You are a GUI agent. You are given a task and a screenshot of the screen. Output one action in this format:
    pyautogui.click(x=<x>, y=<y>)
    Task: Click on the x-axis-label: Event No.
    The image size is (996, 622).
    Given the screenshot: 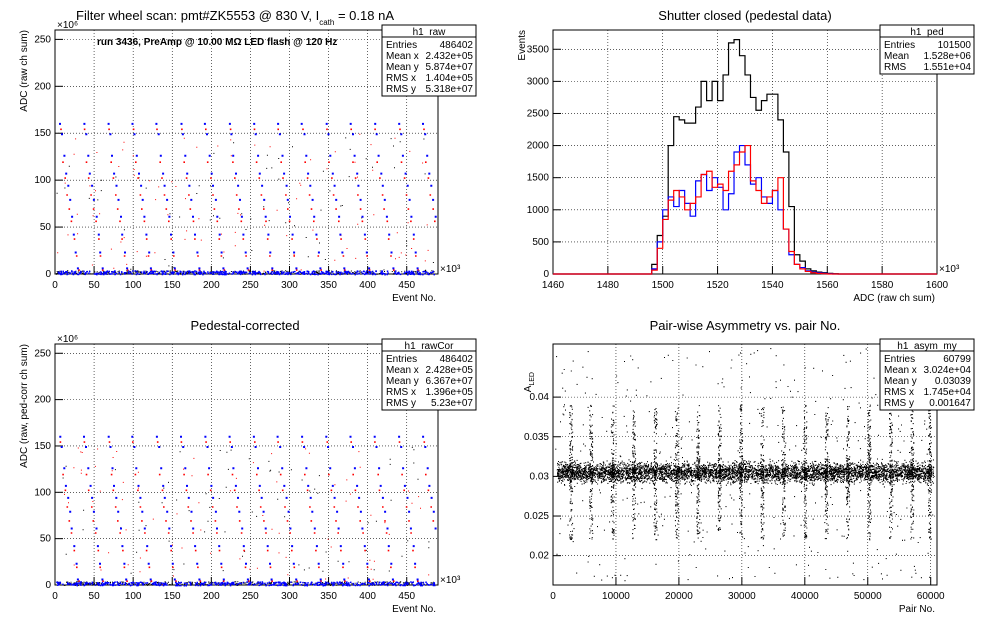 What is the action you would take?
    pyautogui.click(x=414, y=609)
    